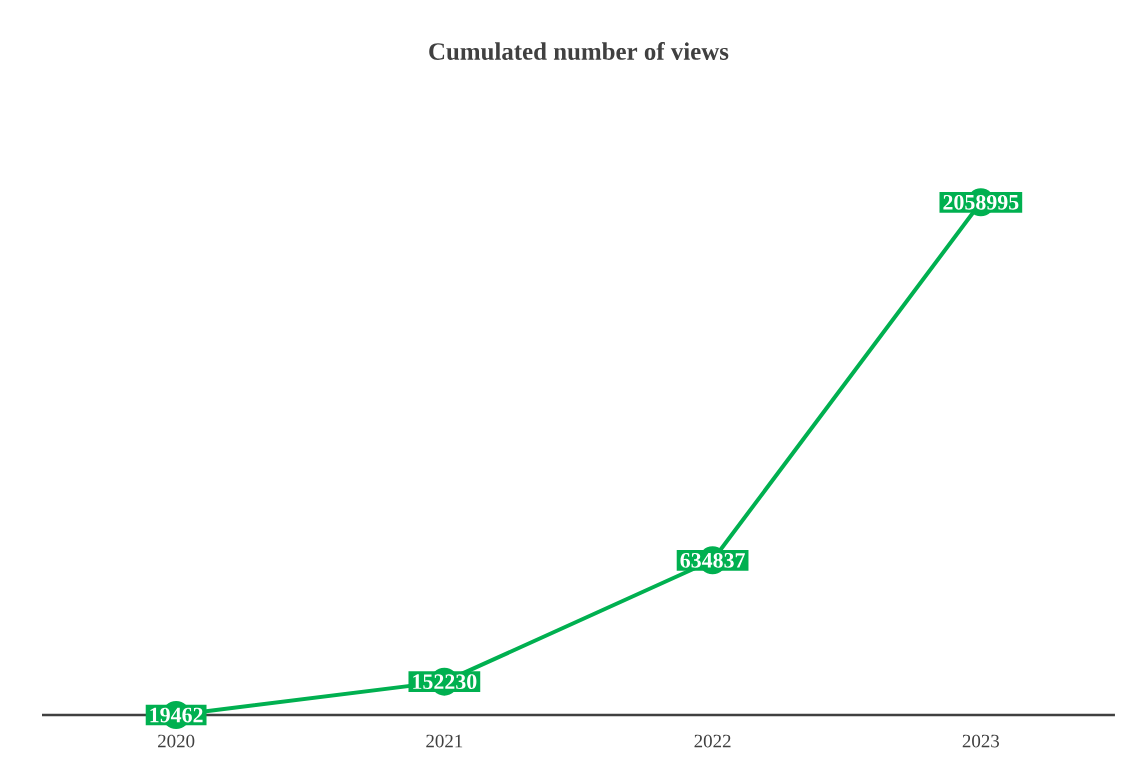 The image size is (1133, 776). I want to click on chart-title: Cumulated number of views, so click(579, 51).